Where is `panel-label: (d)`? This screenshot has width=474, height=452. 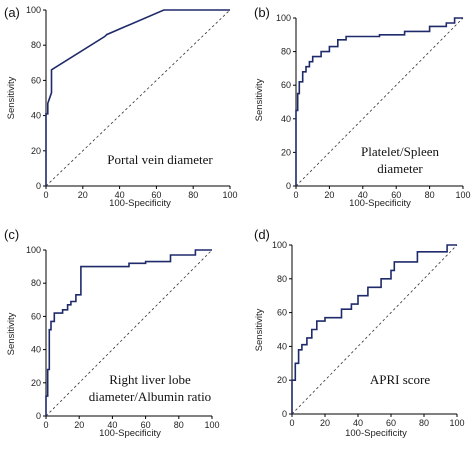
panel-label: (d) is located at coordinates (262, 234).